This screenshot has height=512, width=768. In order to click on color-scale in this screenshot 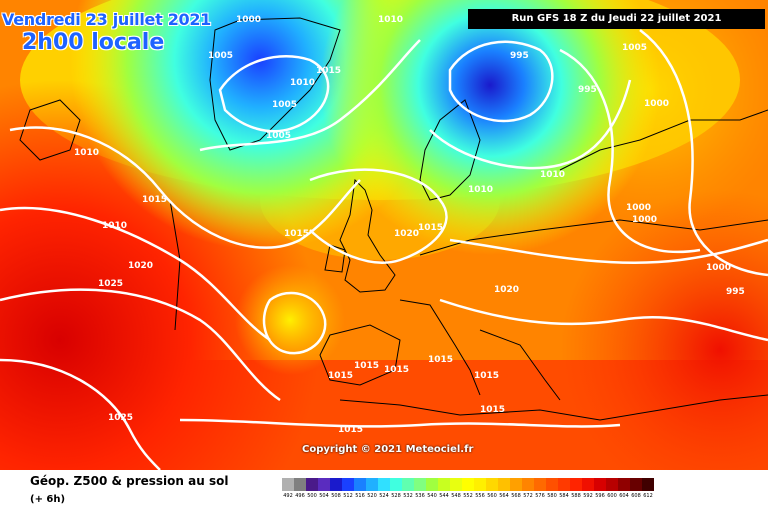, I will do `click(468, 484)`.